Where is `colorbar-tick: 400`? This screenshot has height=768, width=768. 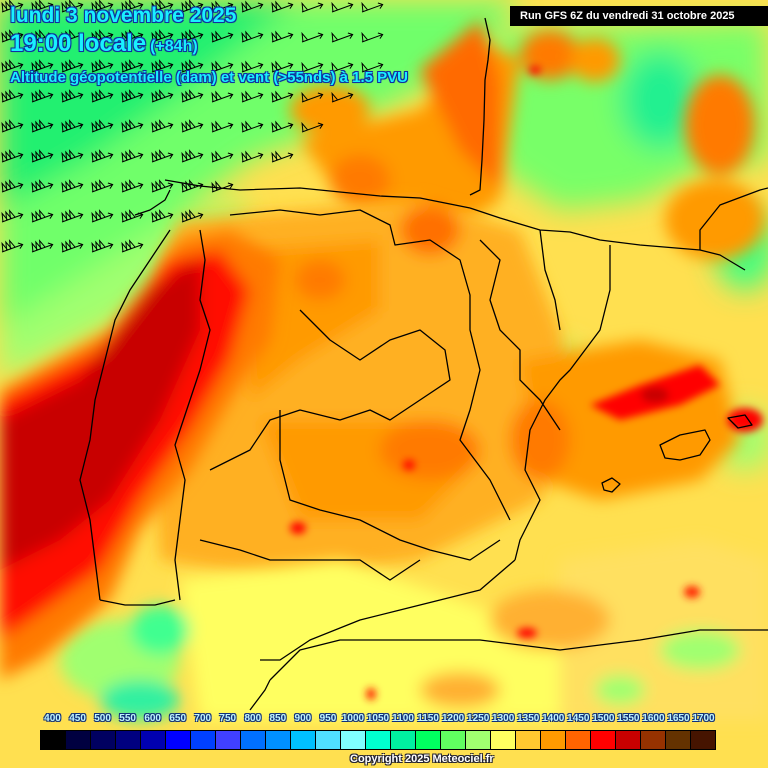 colorbar-tick: 400 is located at coordinates (52, 718).